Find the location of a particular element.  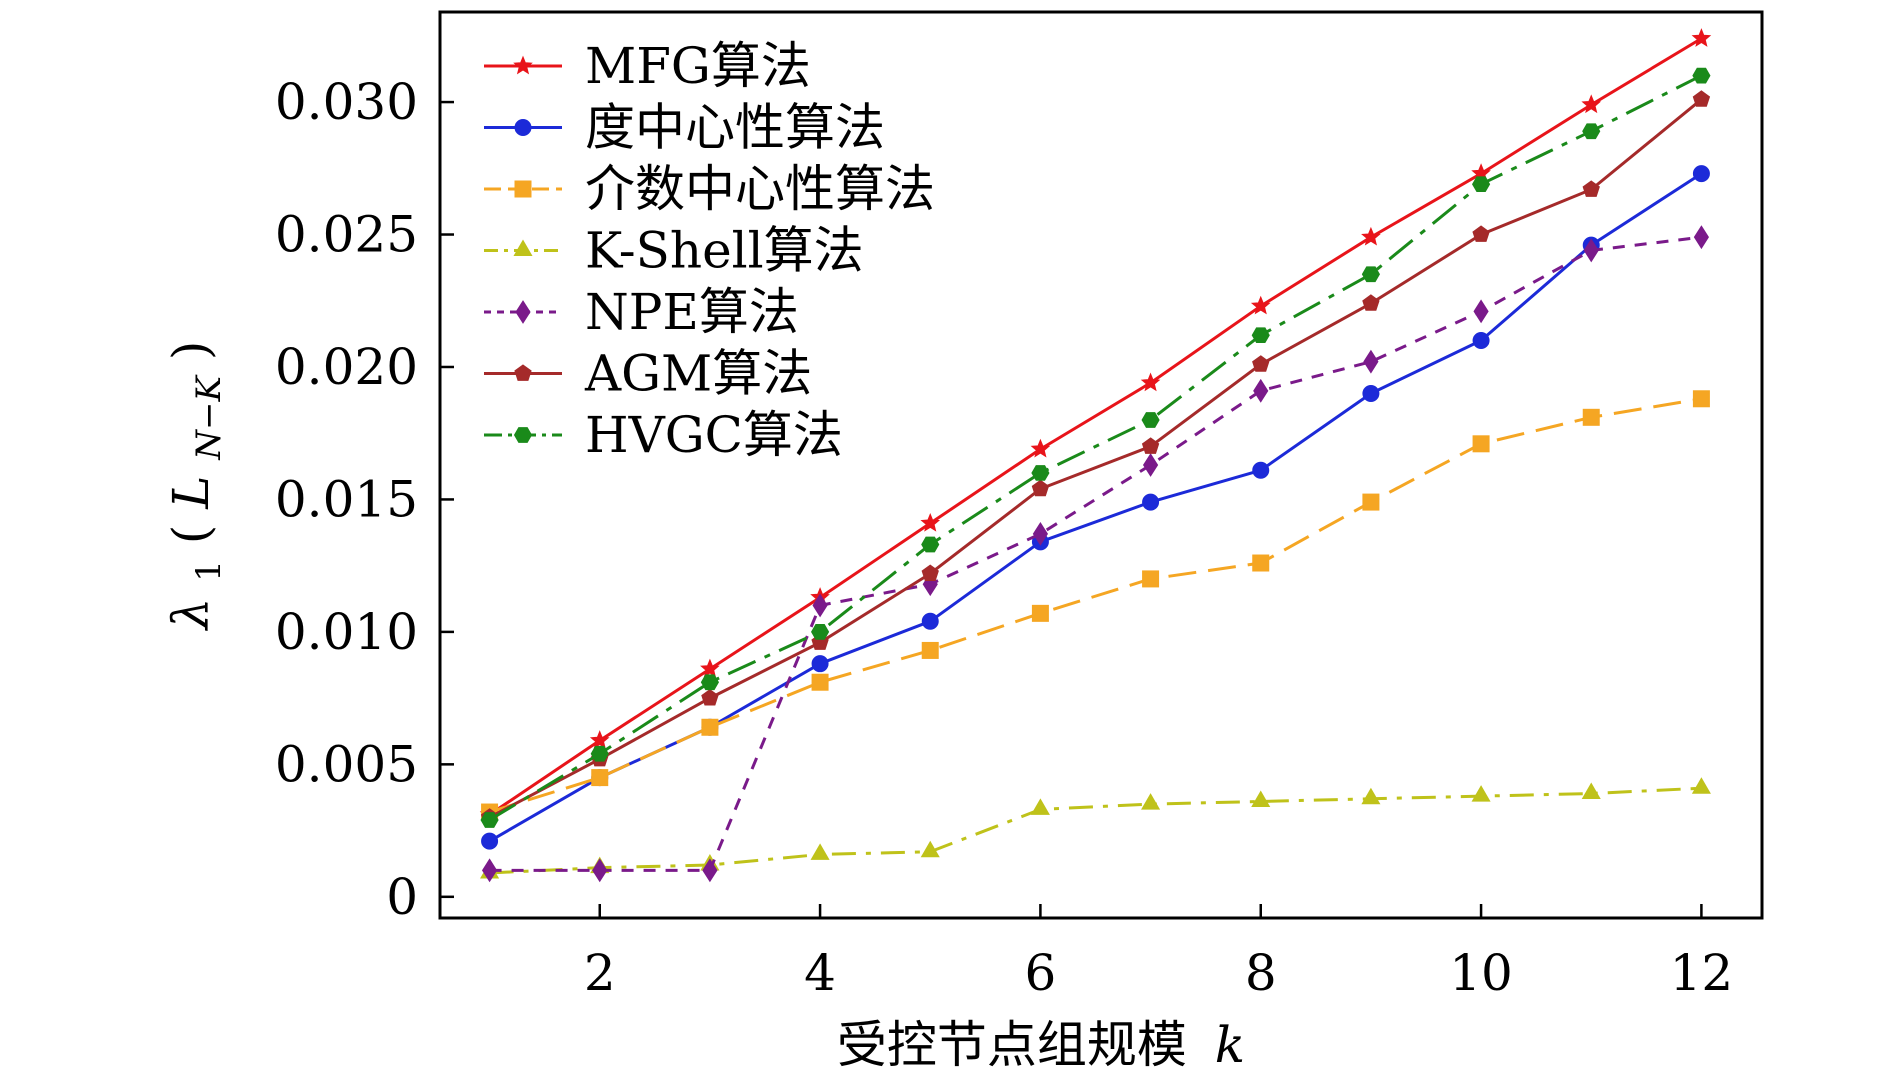

legend-item: AGM算法 is located at coordinates (648, 374).